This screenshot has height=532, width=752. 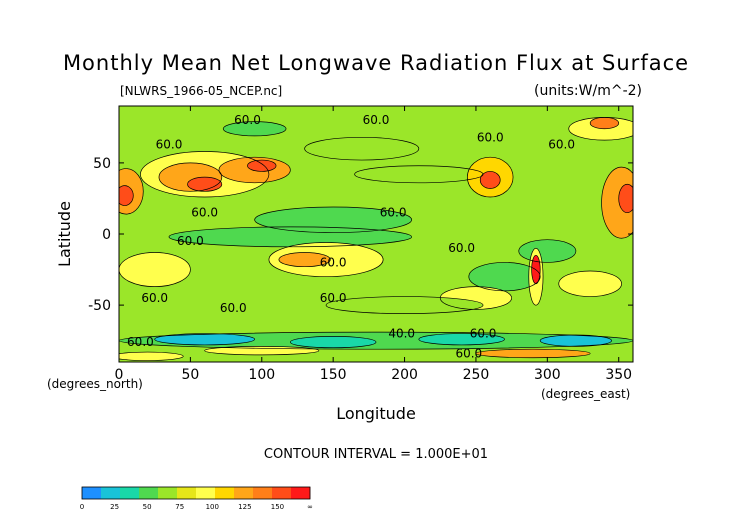 I want to click on contour-interval-note: CONTOUR INTERVAL = 1.000E+01, so click(x=376, y=454).